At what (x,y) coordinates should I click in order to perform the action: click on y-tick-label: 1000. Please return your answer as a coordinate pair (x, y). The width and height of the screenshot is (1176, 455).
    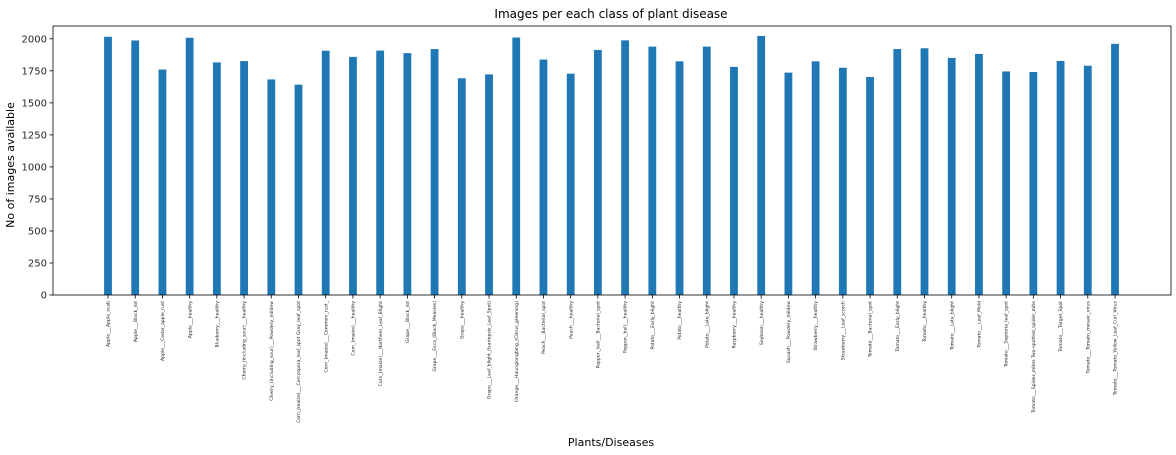
    Looking at the image, I should click on (34, 167).